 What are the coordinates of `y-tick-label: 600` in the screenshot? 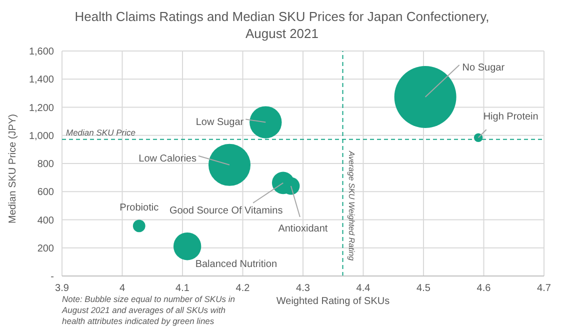 It's located at (45, 192).